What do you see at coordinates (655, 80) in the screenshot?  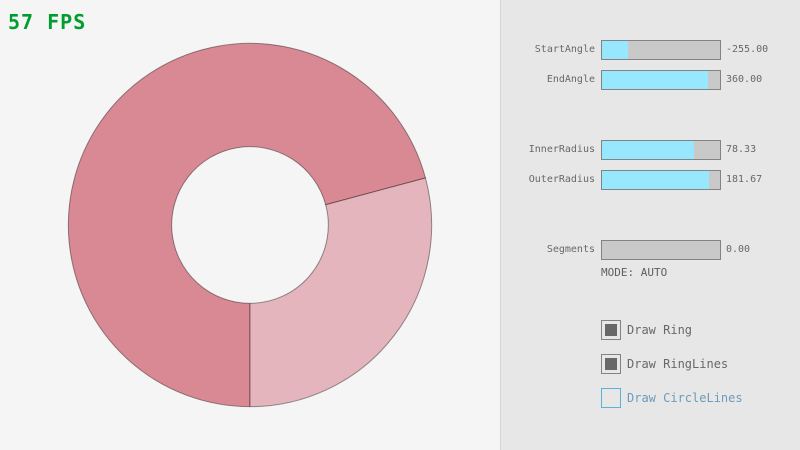 I see `slider-endangle-fill` at bounding box center [655, 80].